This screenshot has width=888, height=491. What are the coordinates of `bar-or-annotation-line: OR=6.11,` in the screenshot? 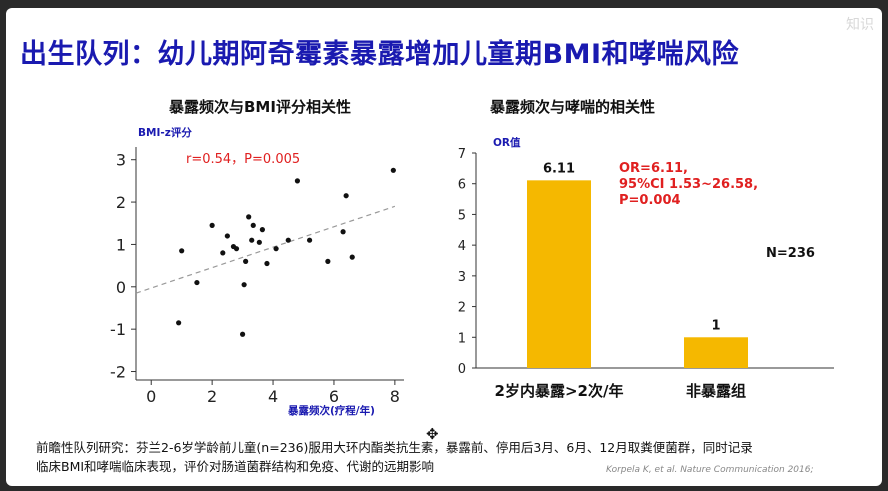 It's located at (653, 168).